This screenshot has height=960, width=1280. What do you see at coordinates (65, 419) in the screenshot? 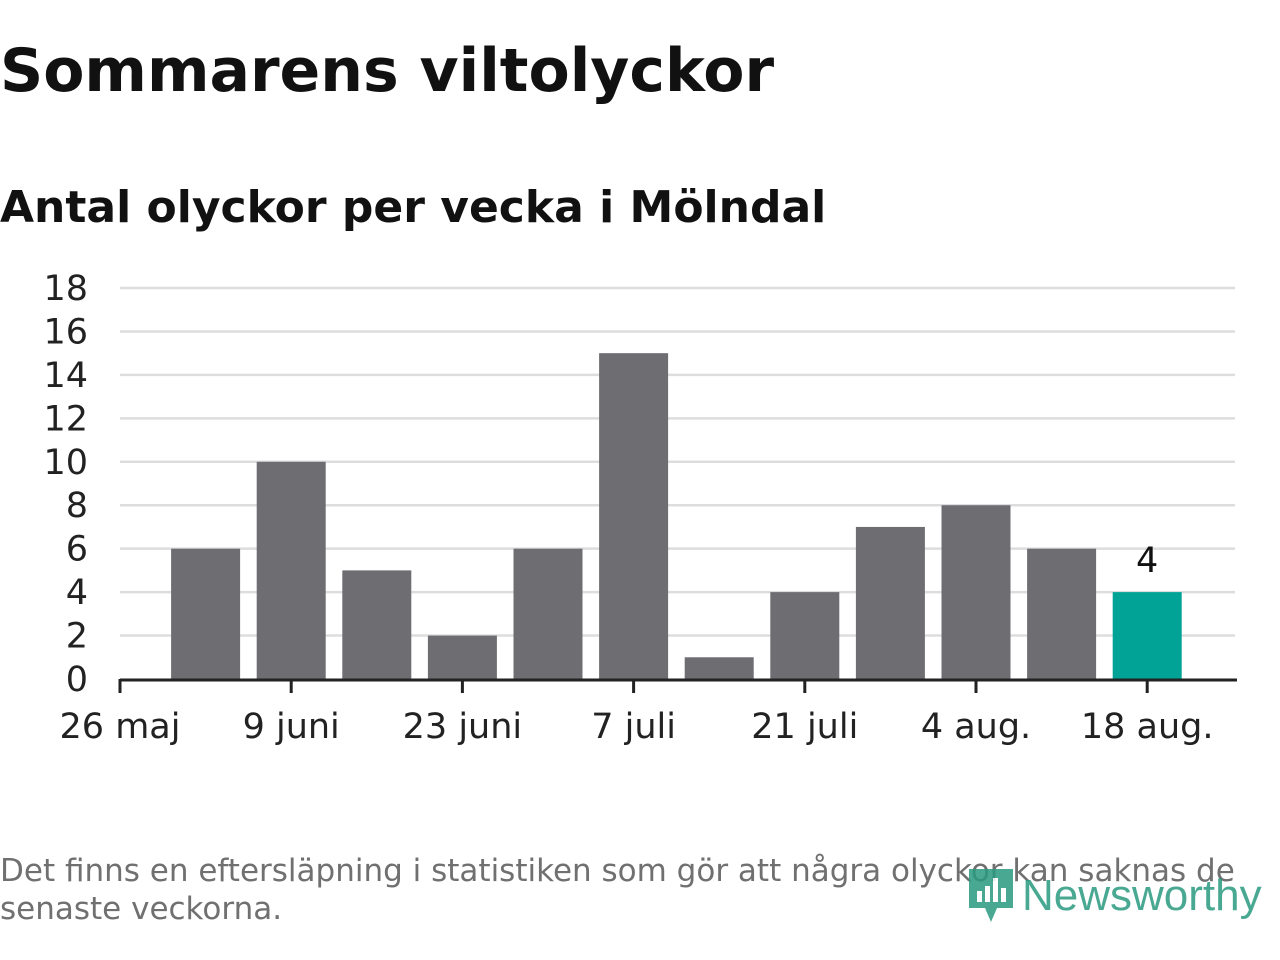
I see `y-tick-label: 12` at bounding box center [65, 419].